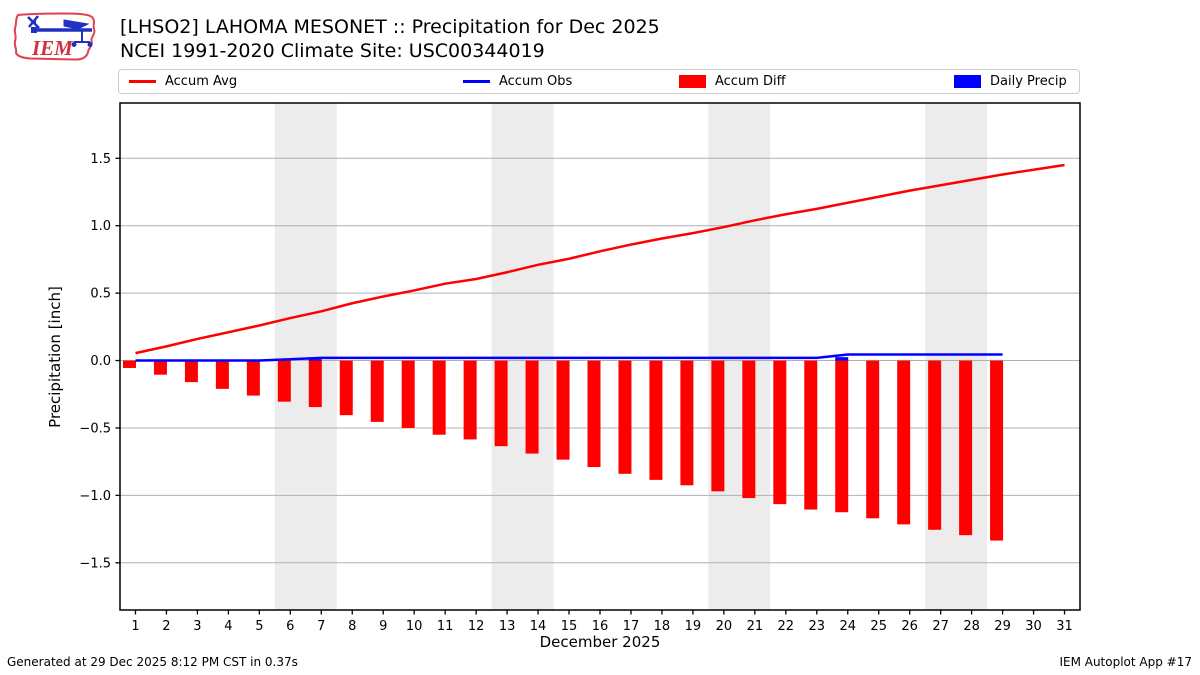  What do you see at coordinates (569, 626) in the screenshot?
I see `svg-text: 15` at bounding box center [569, 626].